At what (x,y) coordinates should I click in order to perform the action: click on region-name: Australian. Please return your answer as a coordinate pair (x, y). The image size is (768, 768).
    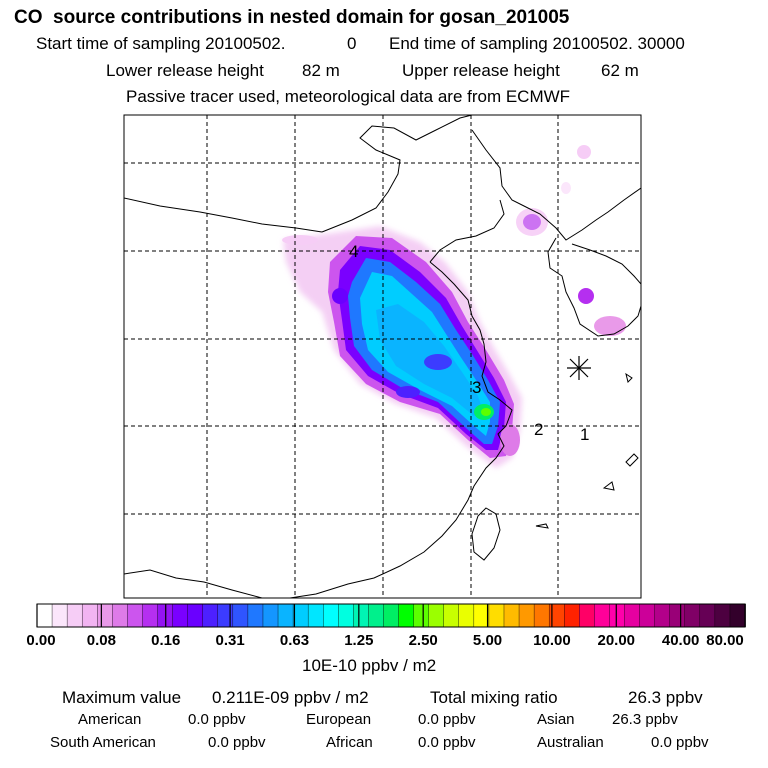
    Looking at the image, I should click on (570, 742).